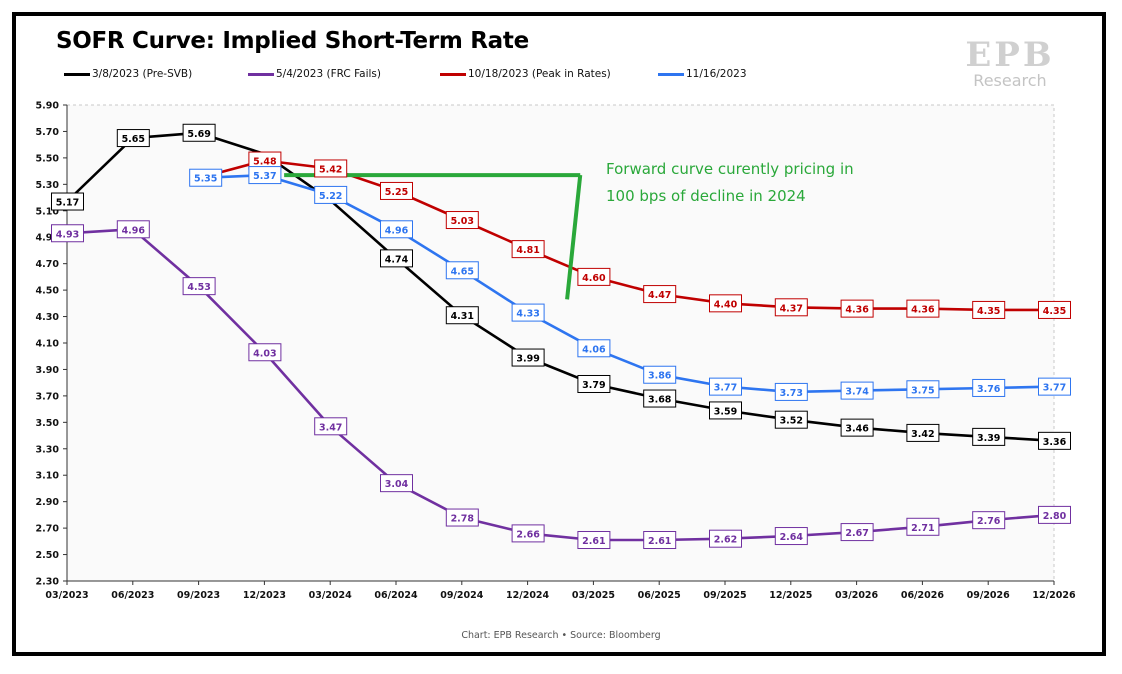 Image resolution: width=1122 pixels, height=674 pixels. I want to click on data-label: 2.71, so click(922, 528).